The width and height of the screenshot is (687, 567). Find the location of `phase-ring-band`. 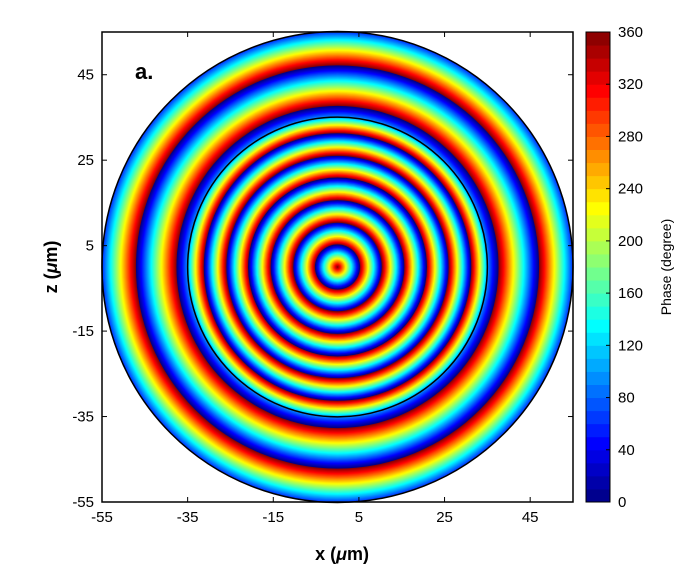

phase-ring-band is located at coordinates (337, 267).